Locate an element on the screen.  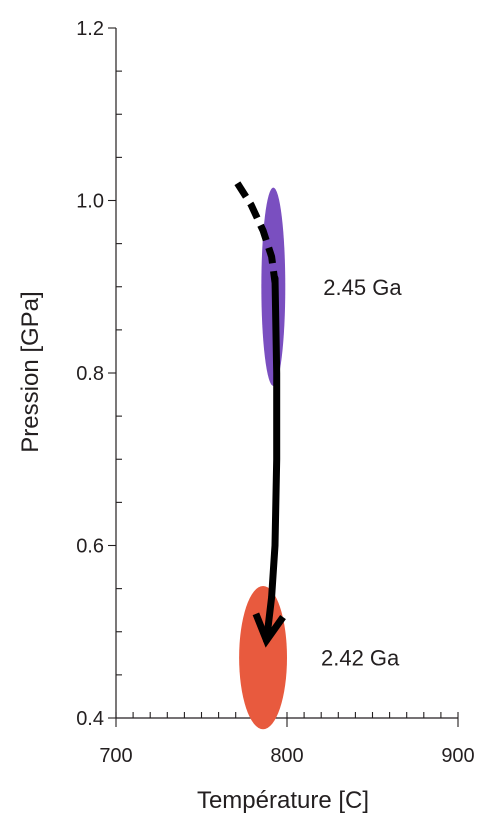
arrowhead is located at coordinates (269, 630).